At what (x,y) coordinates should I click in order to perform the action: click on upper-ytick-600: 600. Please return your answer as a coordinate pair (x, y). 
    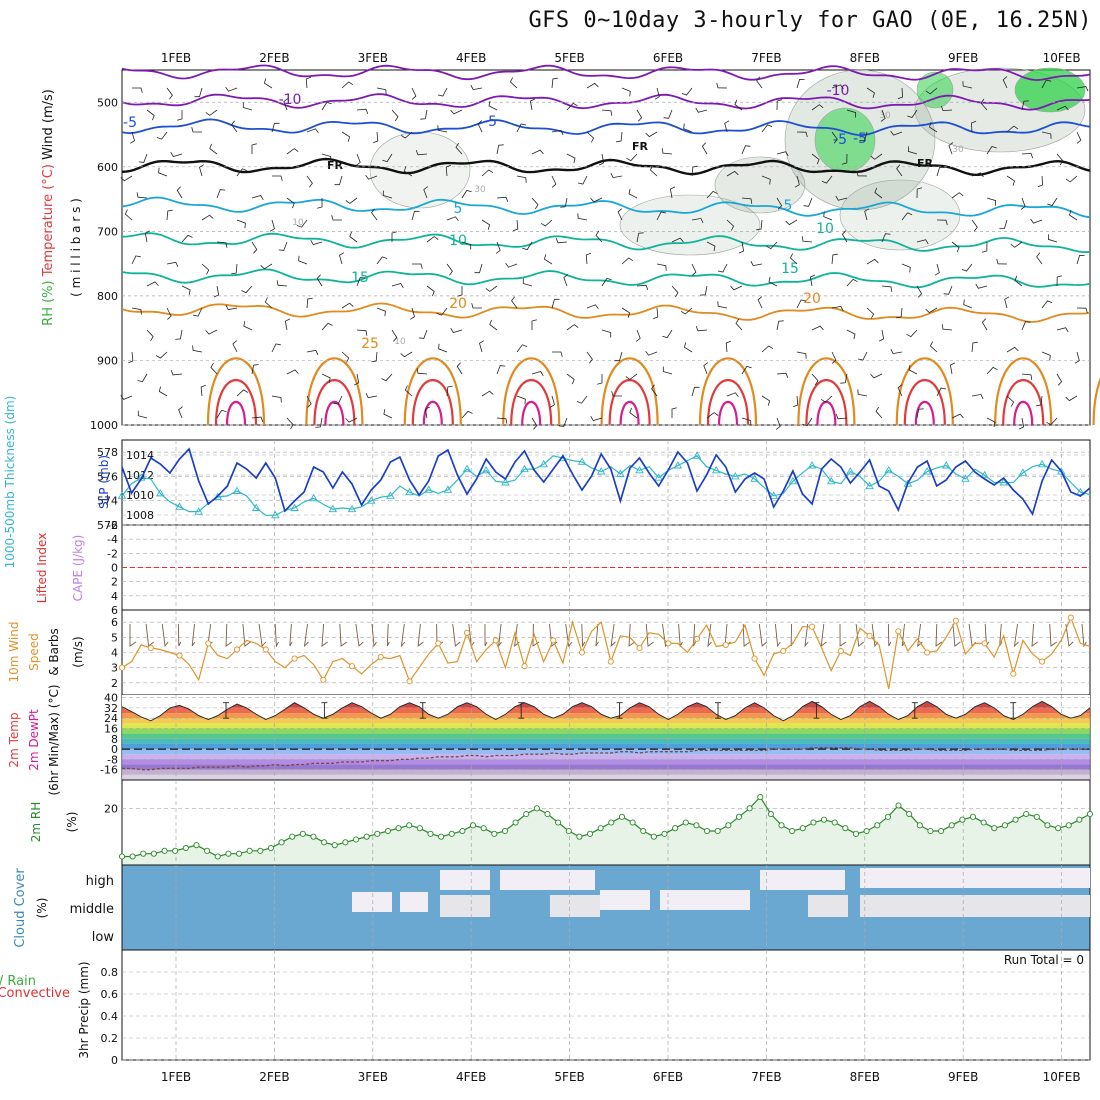
    Looking at the image, I should click on (107, 167).